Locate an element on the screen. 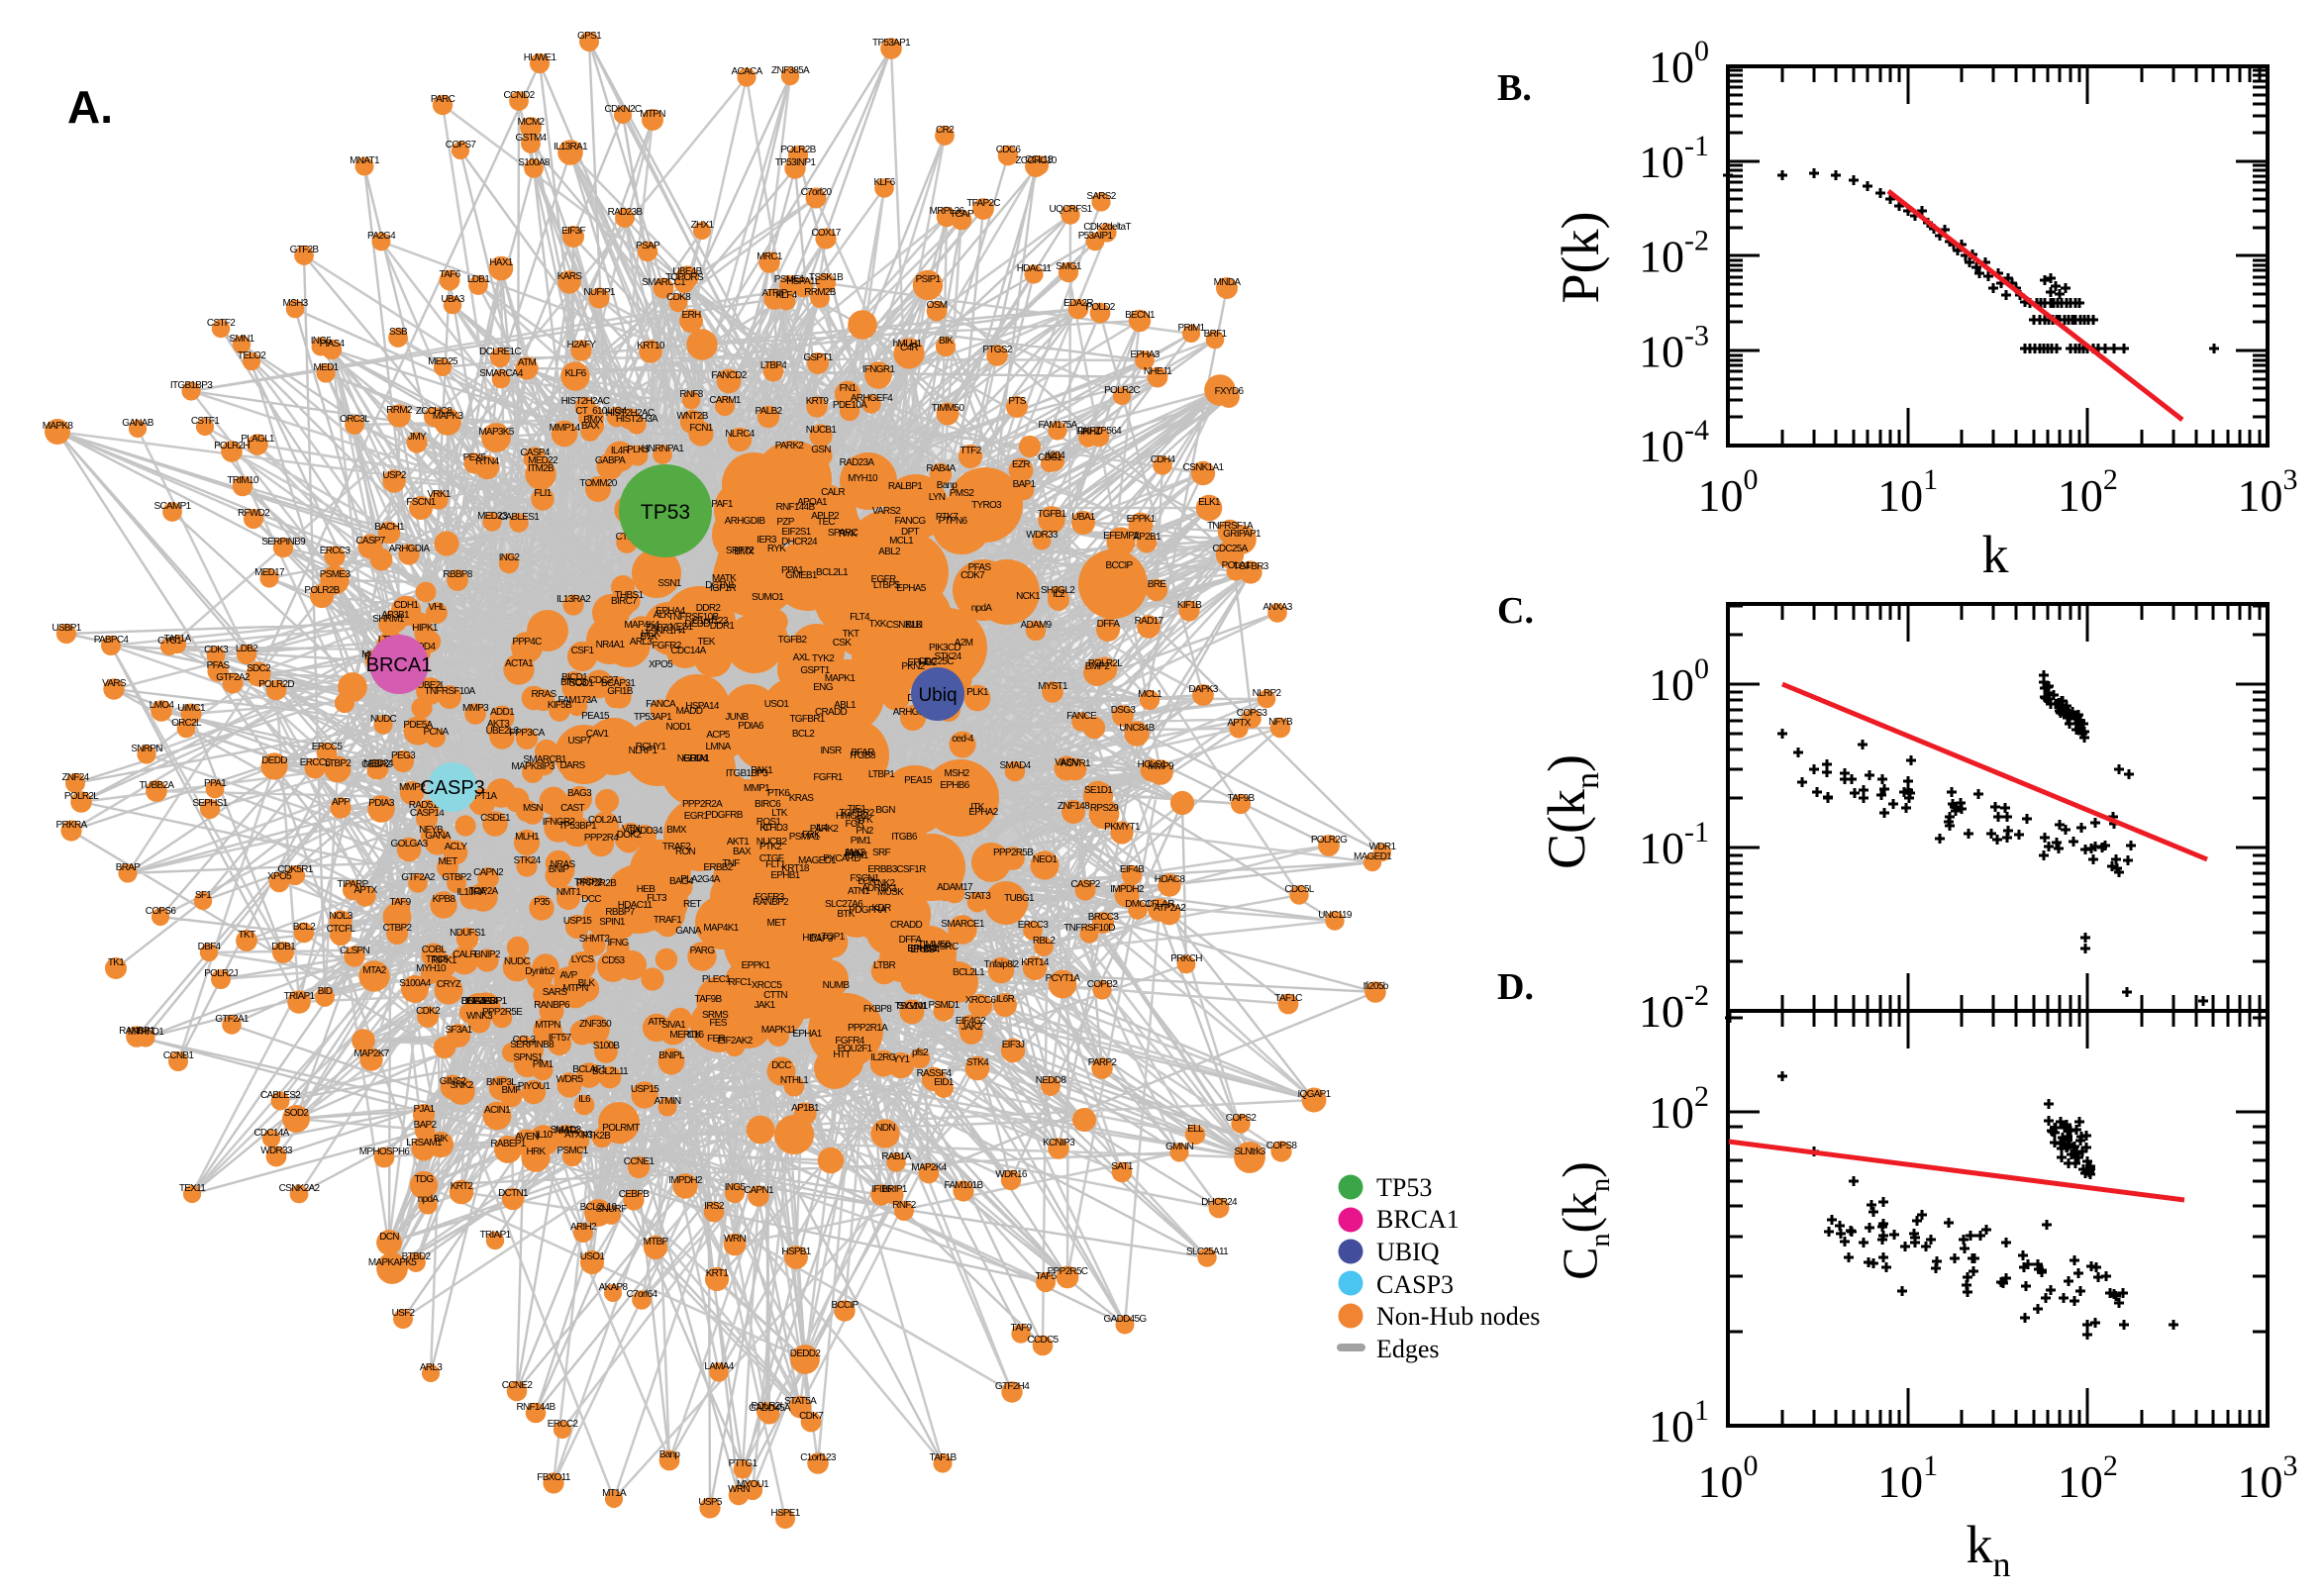 The height and width of the screenshot is (1596, 2323). svg-text: FYN is located at coordinates (854, 853).